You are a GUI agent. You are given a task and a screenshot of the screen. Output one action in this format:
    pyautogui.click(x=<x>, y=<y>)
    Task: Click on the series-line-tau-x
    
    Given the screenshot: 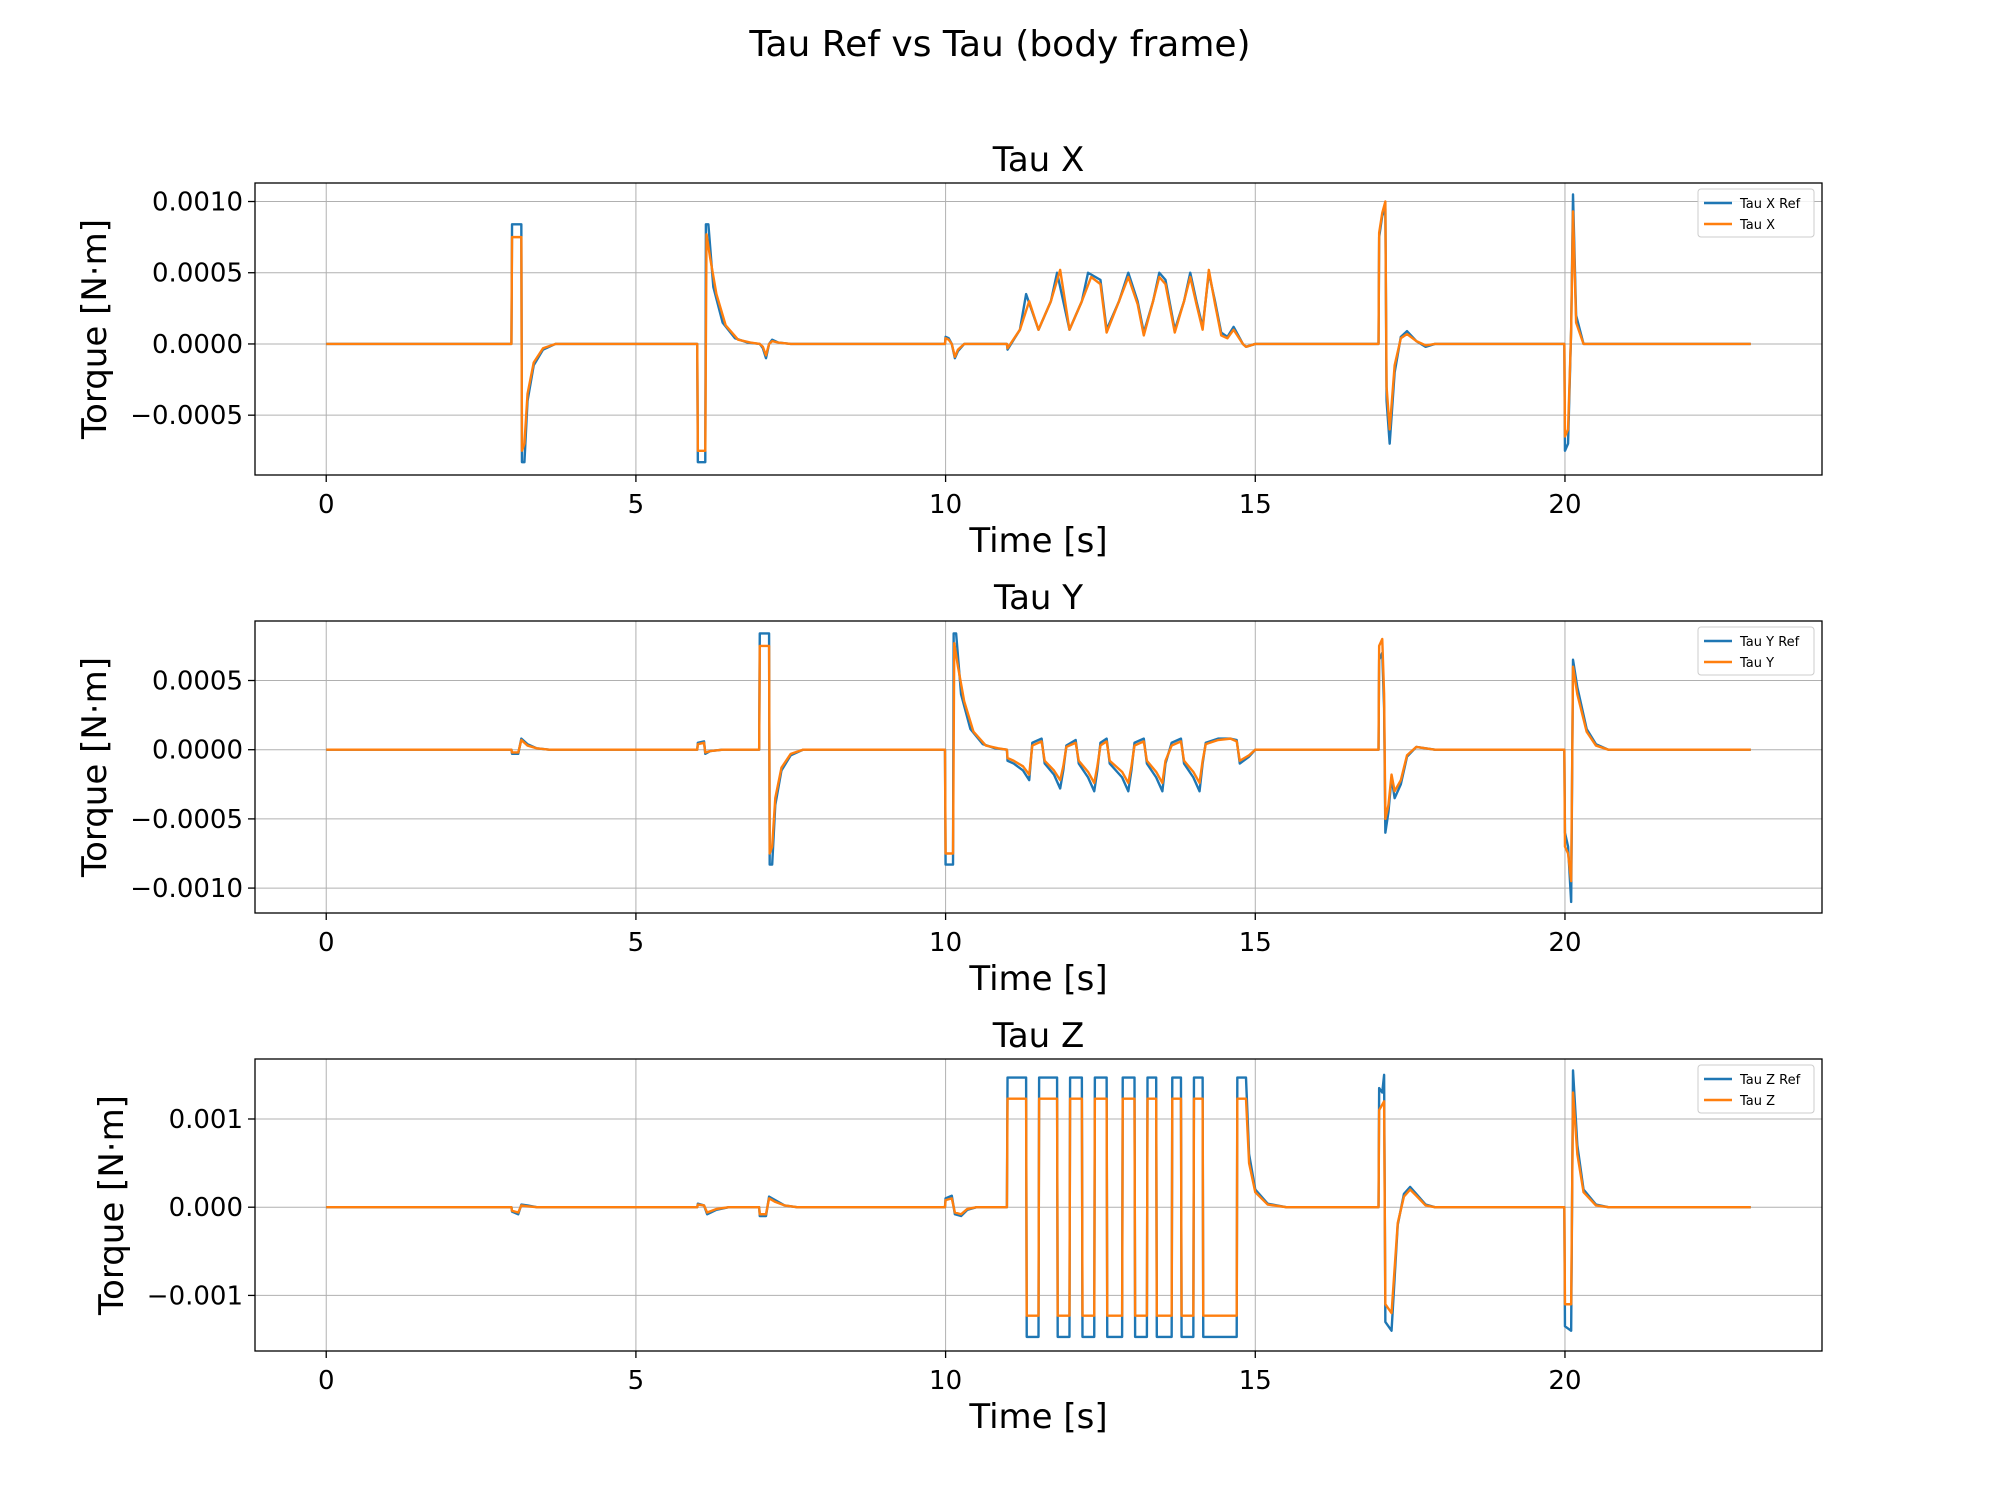 What is the action you would take?
    pyautogui.click(x=1038, y=326)
    